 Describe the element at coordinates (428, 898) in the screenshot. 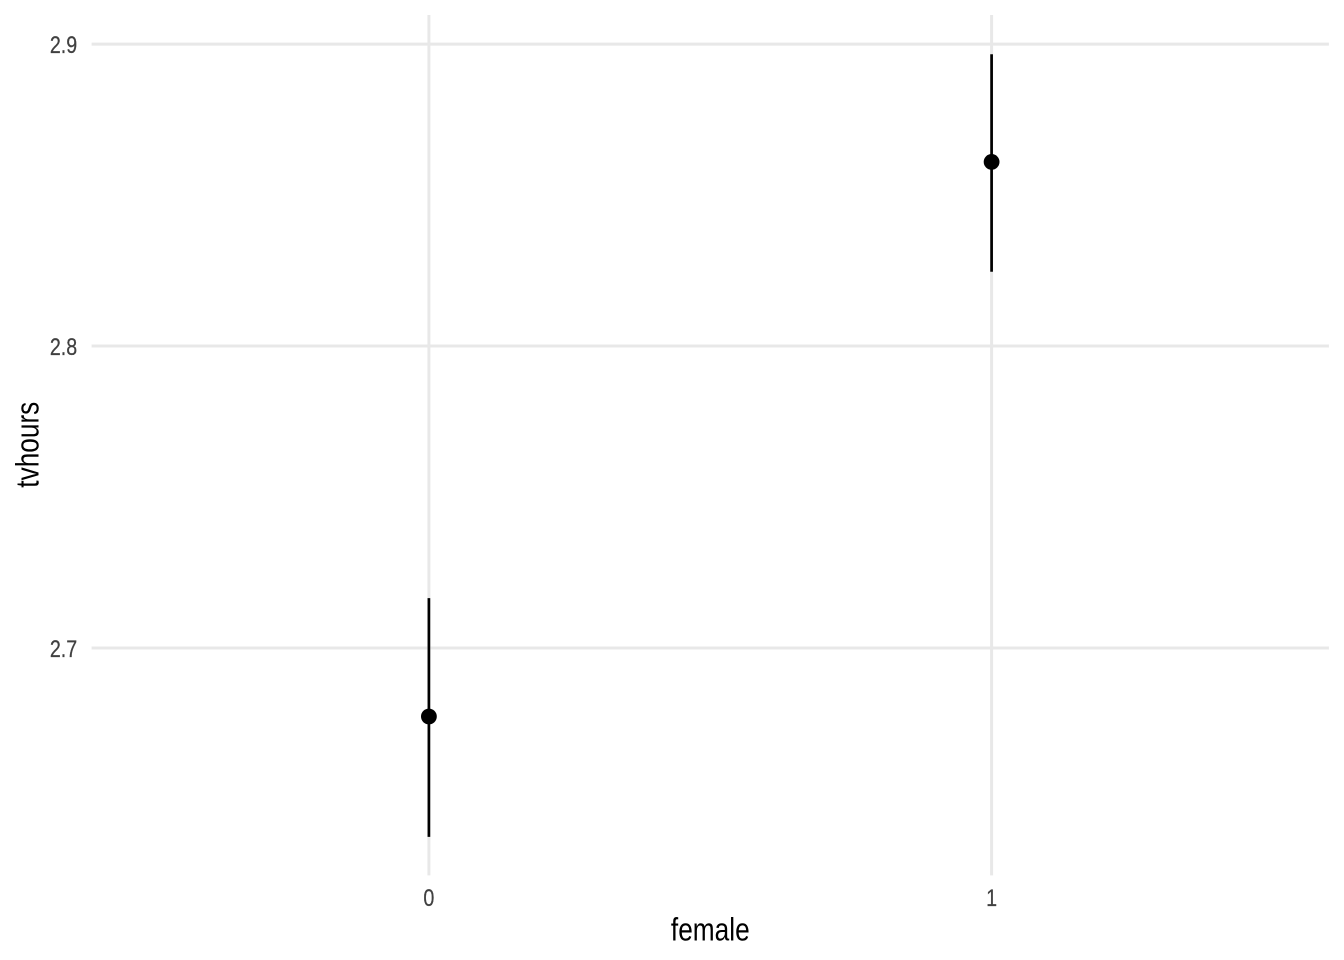

I see `svg-text: 0` at that location.